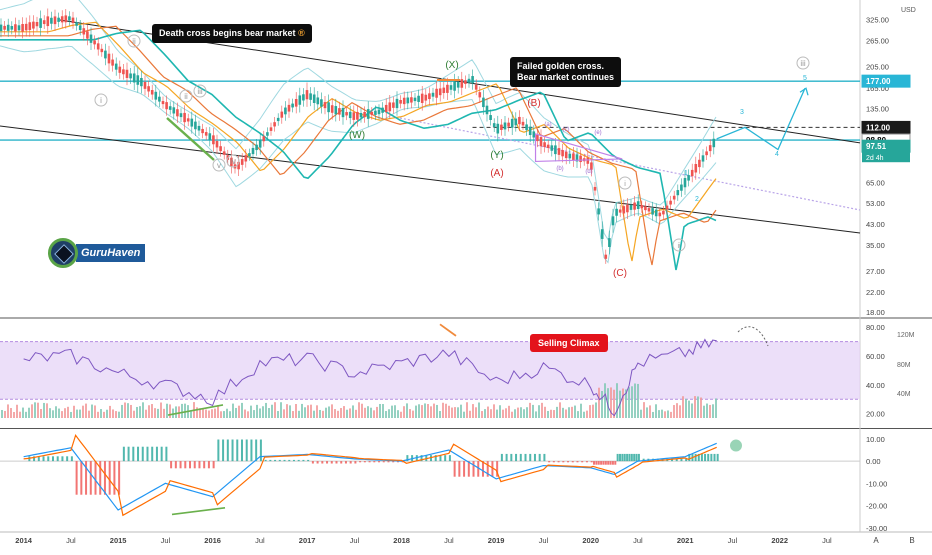 The width and height of the screenshot is (932, 555). I want to click on rsi-divergence-marker, so click(195, 410).